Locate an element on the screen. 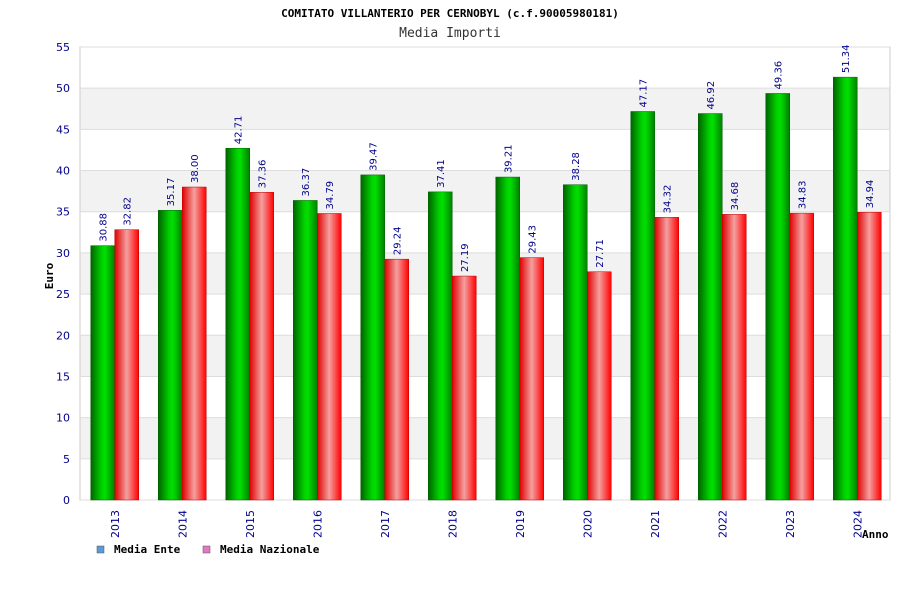  x-tick-label: 2022 is located at coordinates (722, 524).